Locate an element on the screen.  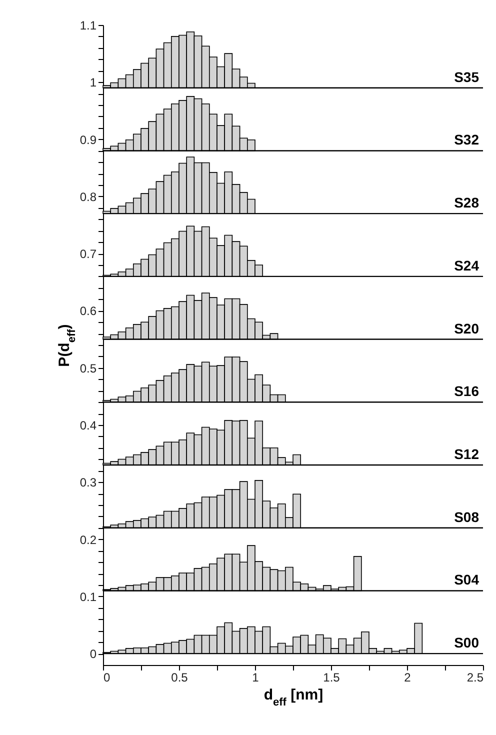
y-tick-label: 0.4 is located at coordinates (88, 425).